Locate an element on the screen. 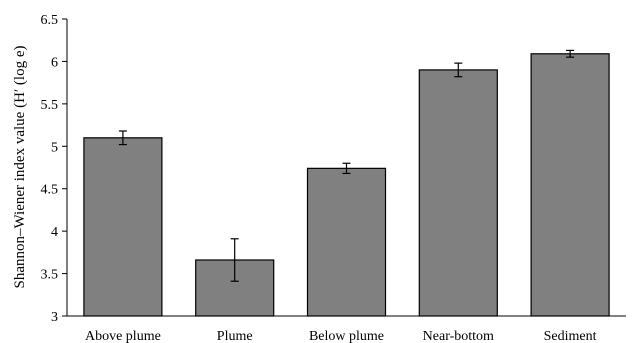  y-tick-label: 4.5 is located at coordinates (50, 190).